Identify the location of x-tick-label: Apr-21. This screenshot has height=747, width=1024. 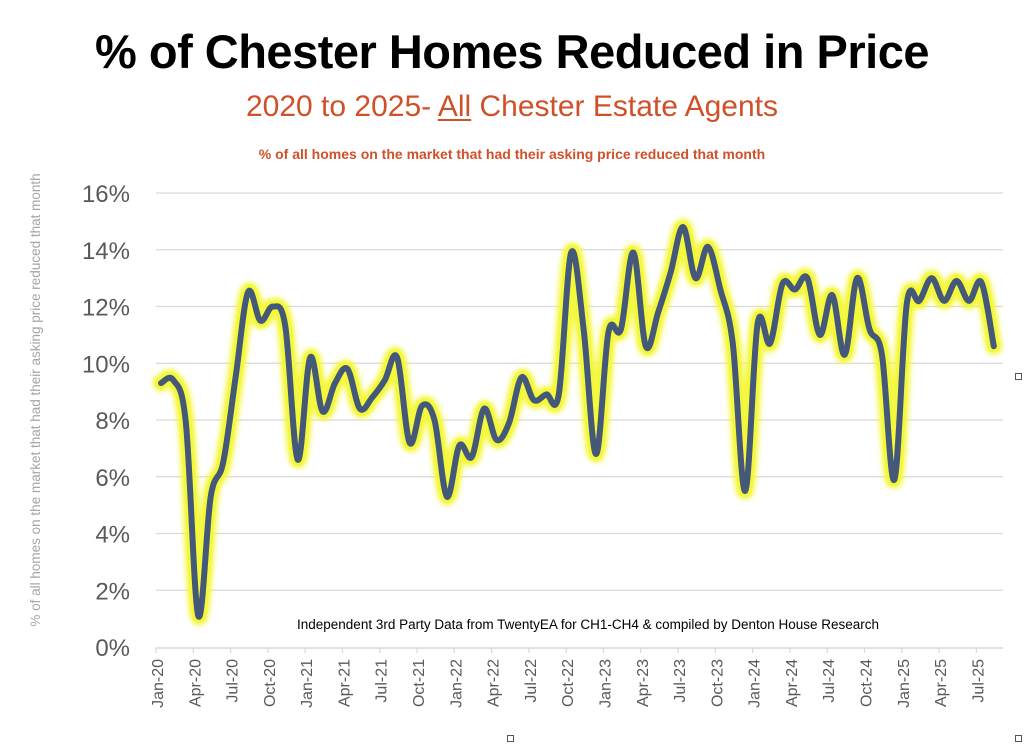
(344, 683).